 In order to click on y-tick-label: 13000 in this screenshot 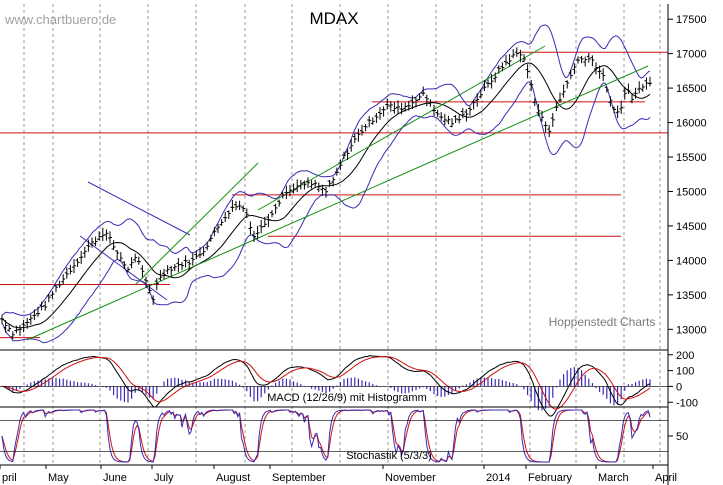, I will do `click(691, 330)`.